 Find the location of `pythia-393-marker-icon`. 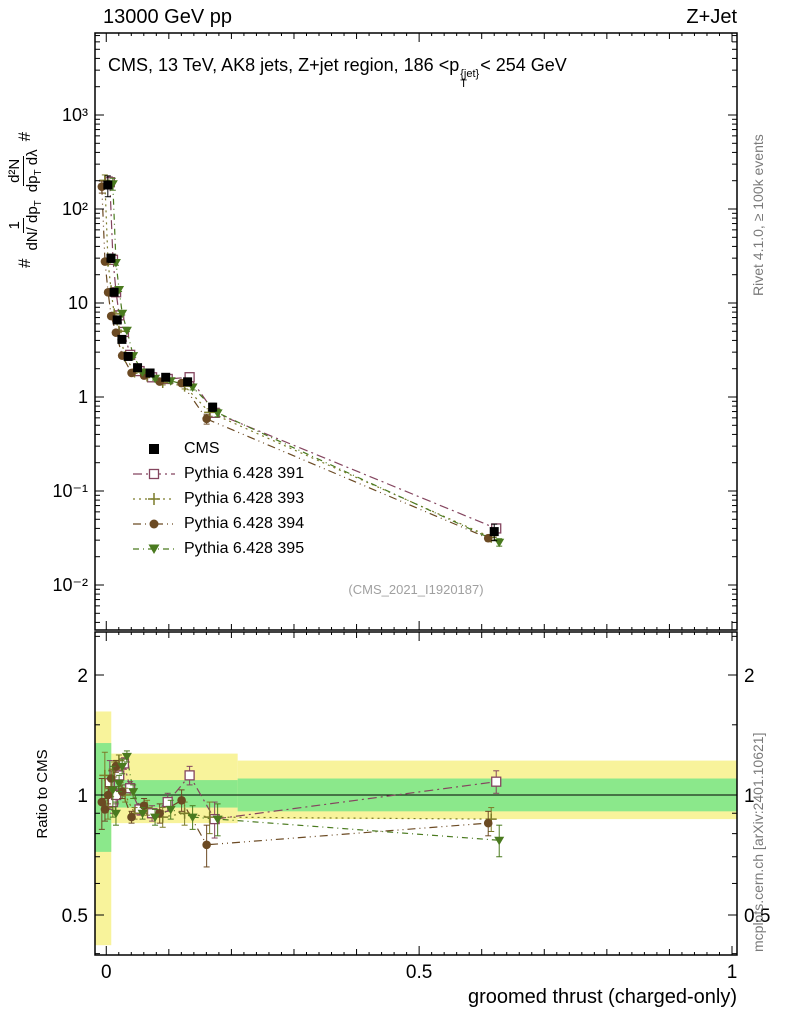

pythia-393-marker-icon is located at coordinates (154, 498).